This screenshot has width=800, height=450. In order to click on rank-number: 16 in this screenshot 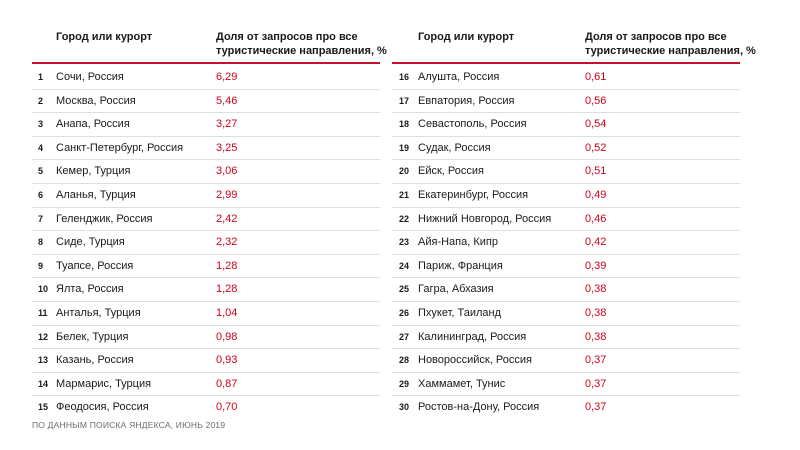, I will do `click(404, 77)`.